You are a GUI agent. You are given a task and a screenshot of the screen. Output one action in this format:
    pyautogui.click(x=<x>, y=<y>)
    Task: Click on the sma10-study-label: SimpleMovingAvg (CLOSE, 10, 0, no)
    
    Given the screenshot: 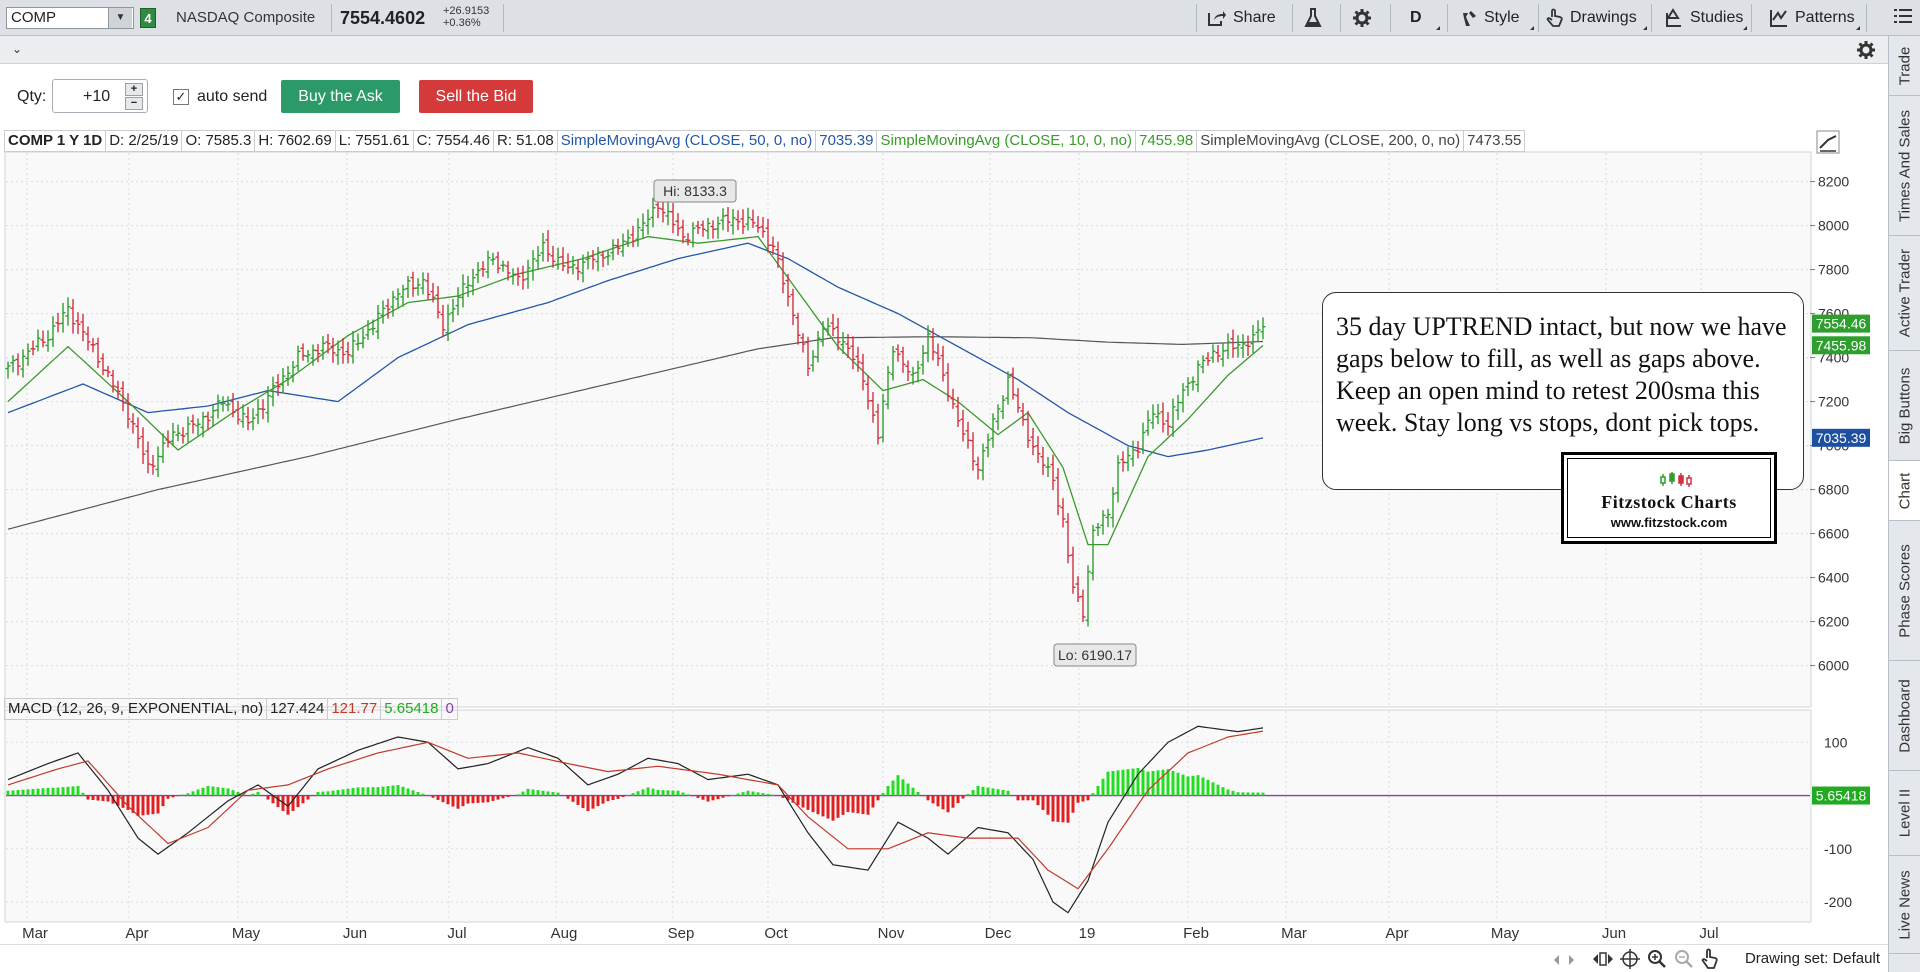 What is the action you would take?
    pyautogui.click(x=1006, y=141)
    